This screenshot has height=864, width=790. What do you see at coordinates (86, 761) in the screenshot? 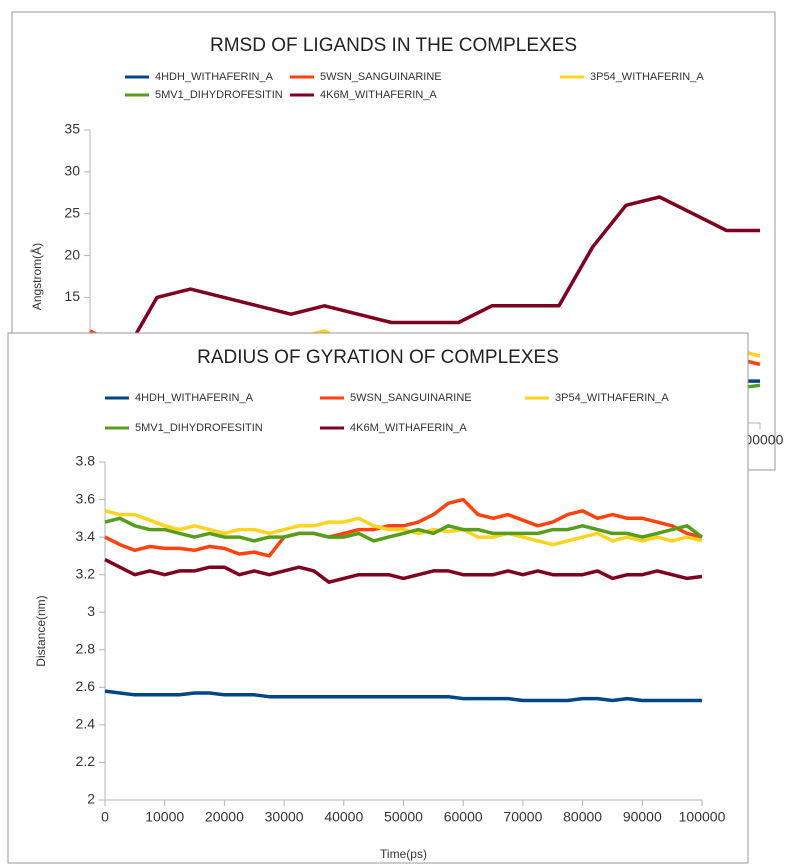
I see `y-tick-label: 2.2` at bounding box center [86, 761].